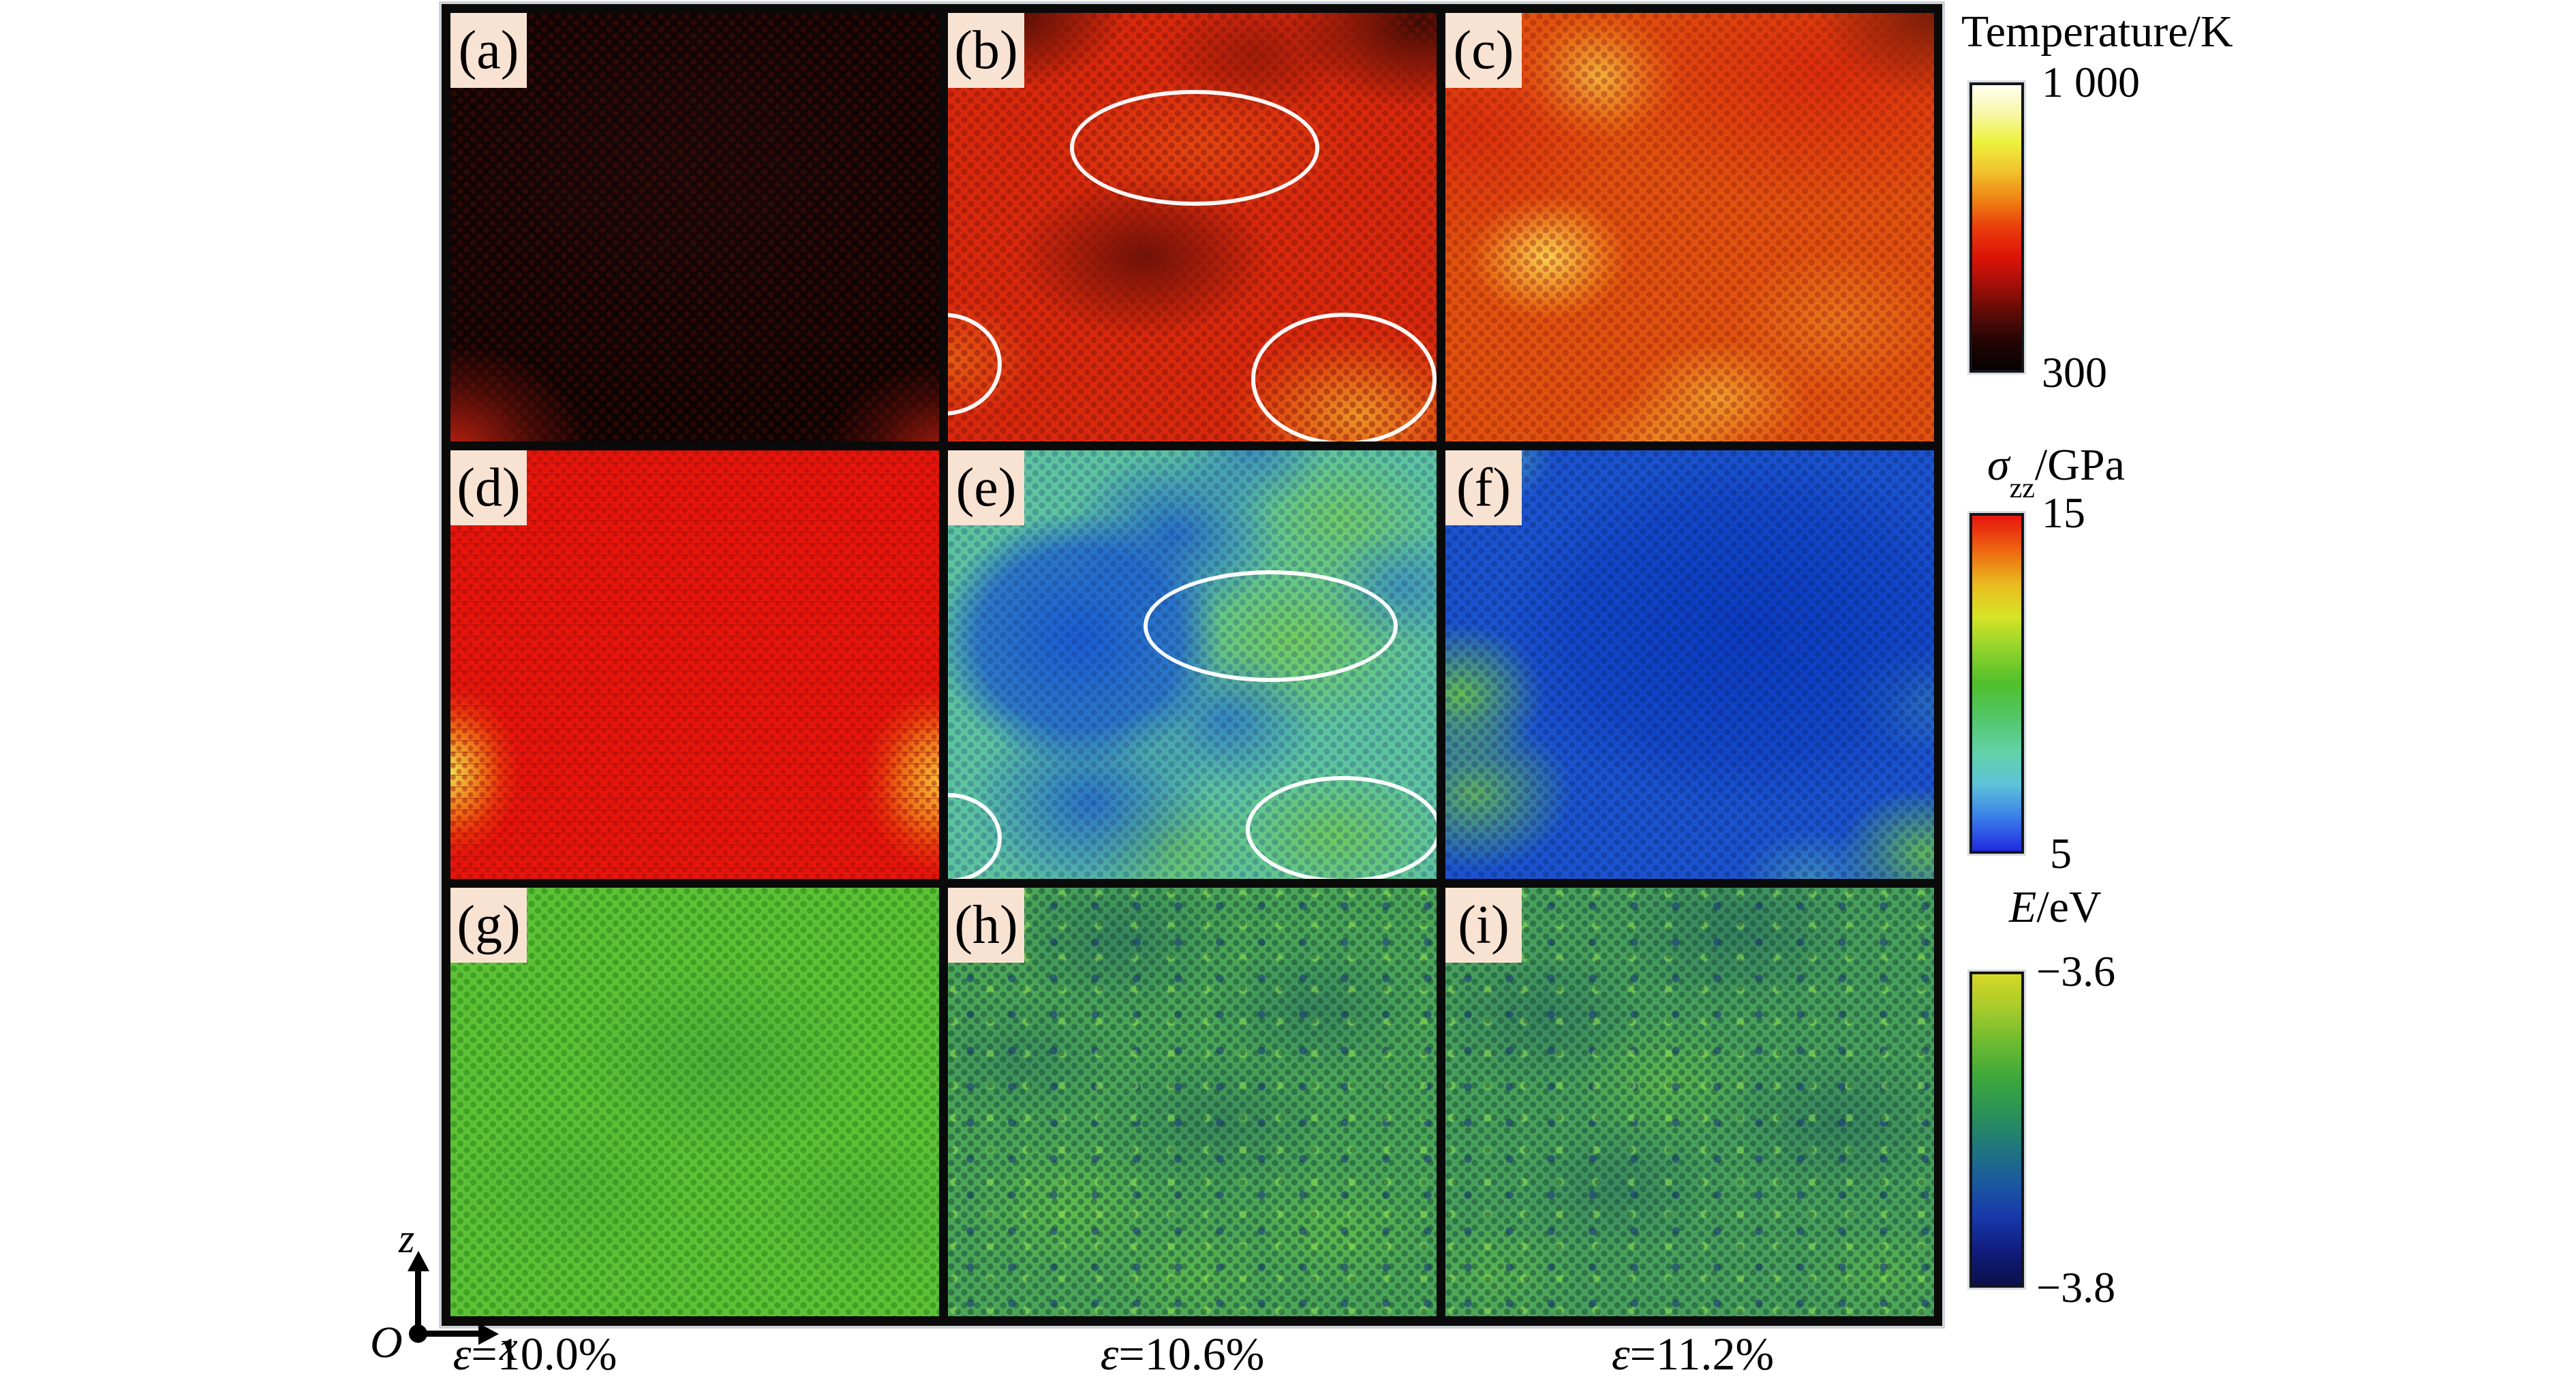 Image resolution: width=2576 pixels, height=1381 pixels. Describe the element at coordinates (2076, 971) in the screenshot. I see `colorbar-energy-max: −3.6` at that location.